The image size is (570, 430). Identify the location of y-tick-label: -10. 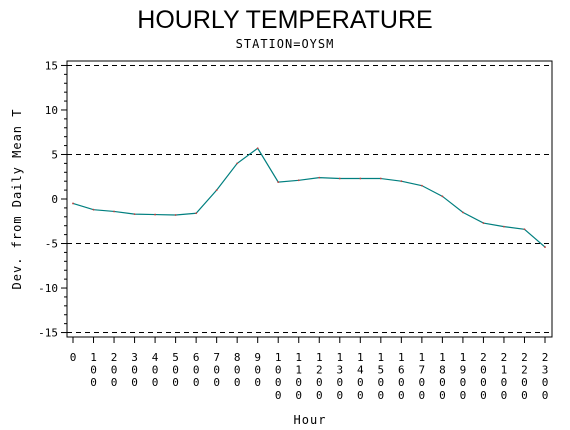
(48, 288).